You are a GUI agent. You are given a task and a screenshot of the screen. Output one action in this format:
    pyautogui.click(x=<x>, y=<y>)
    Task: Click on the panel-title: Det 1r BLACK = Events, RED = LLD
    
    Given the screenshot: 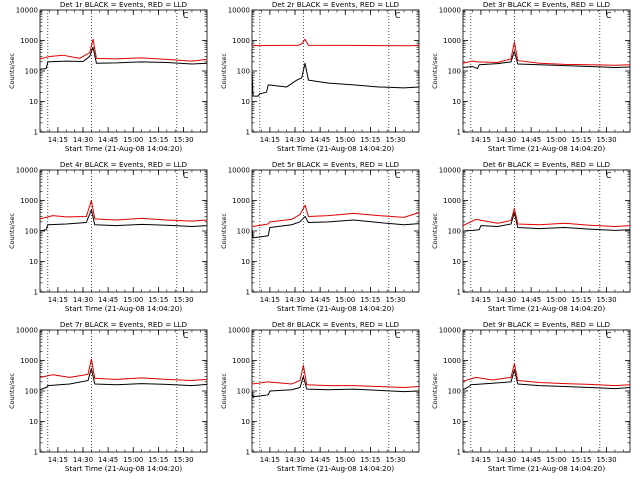 What is the action you would take?
    pyautogui.click(x=124, y=4)
    